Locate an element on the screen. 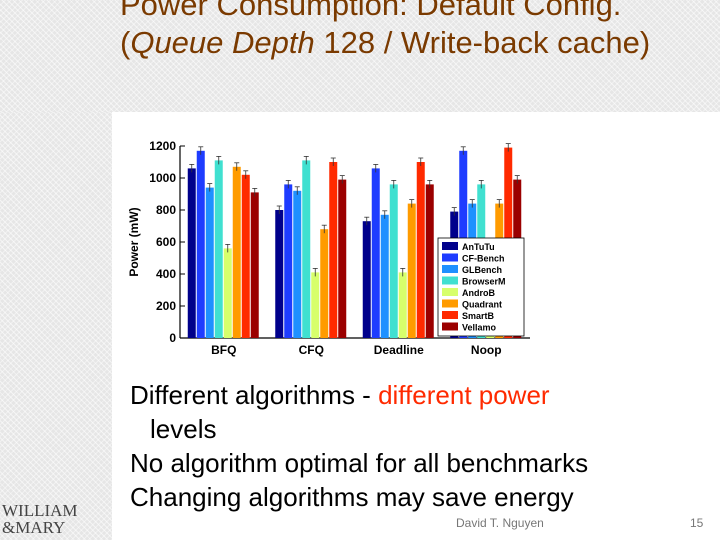 The image size is (720, 540). y-tick-label: 800 is located at coordinates (166, 210).